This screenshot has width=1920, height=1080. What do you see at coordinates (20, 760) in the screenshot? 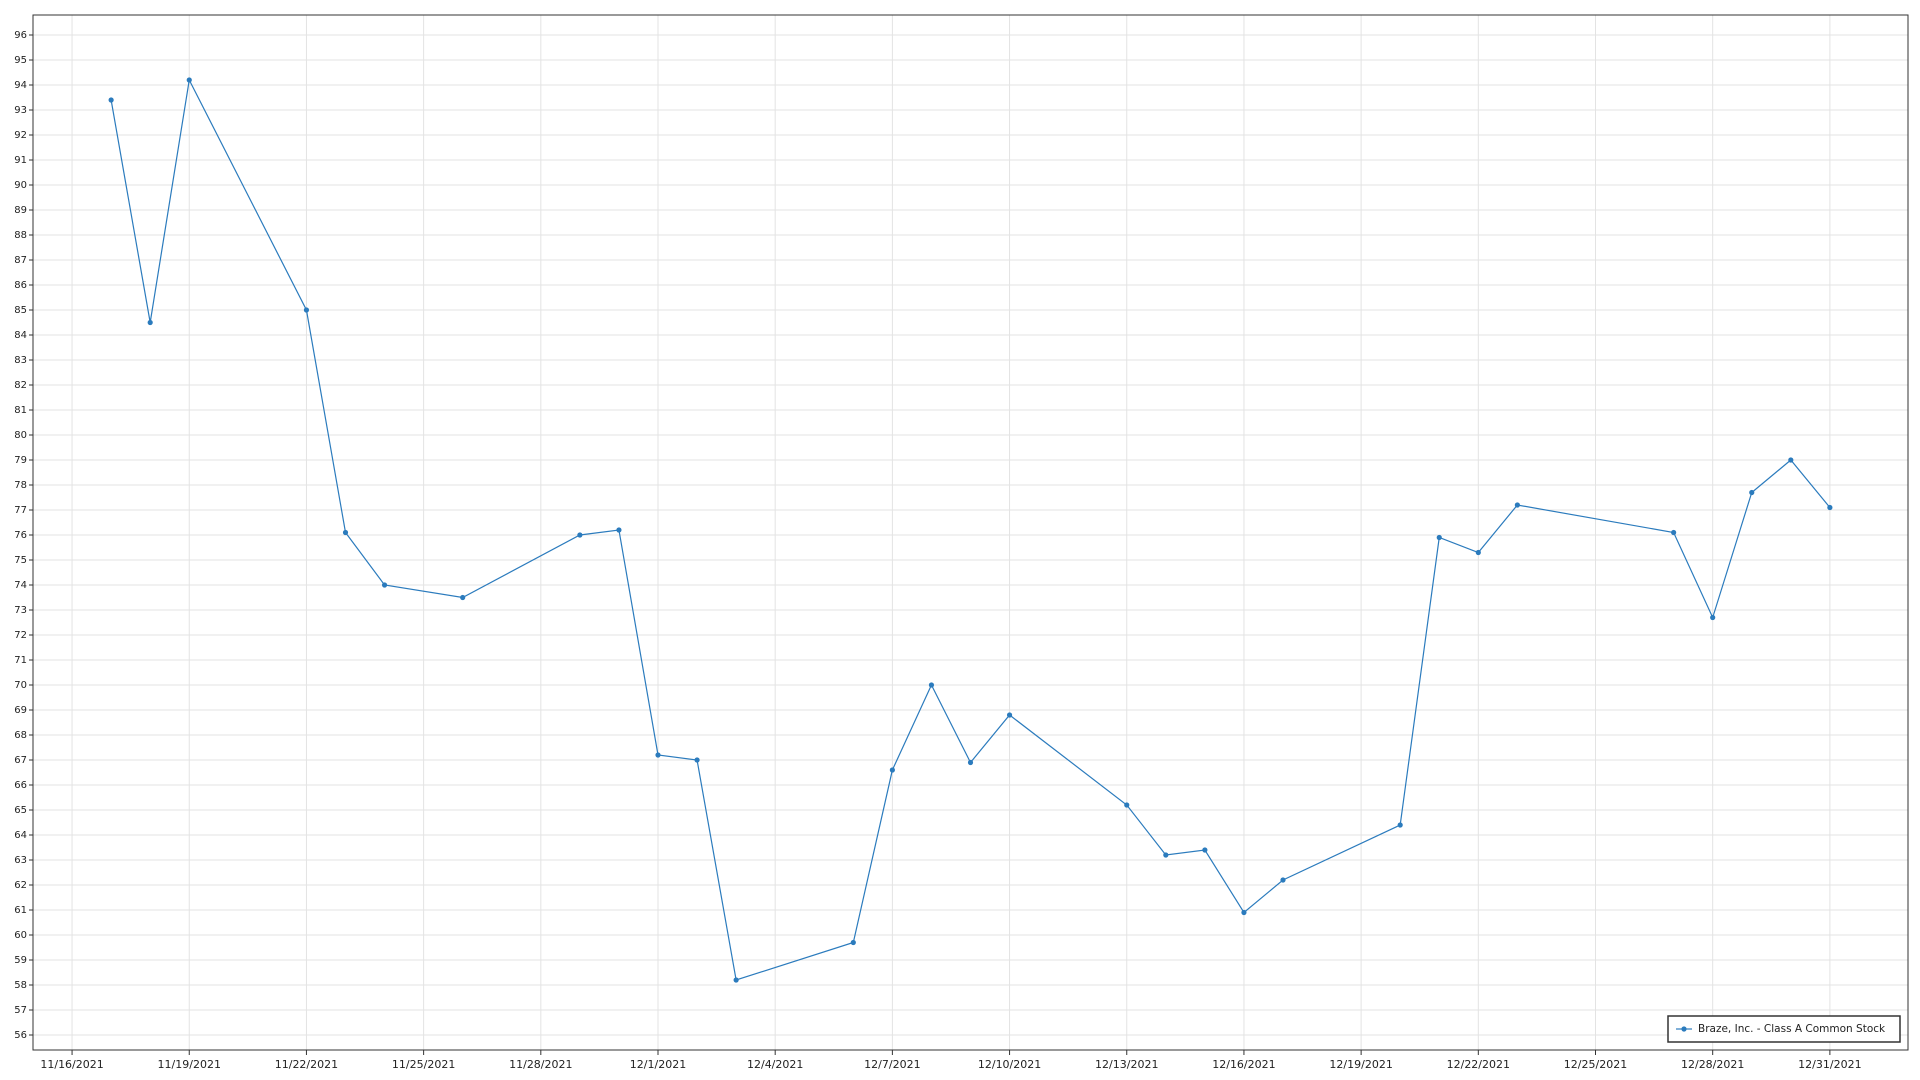
I see `y-tick-label: 67` at bounding box center [20, 760].